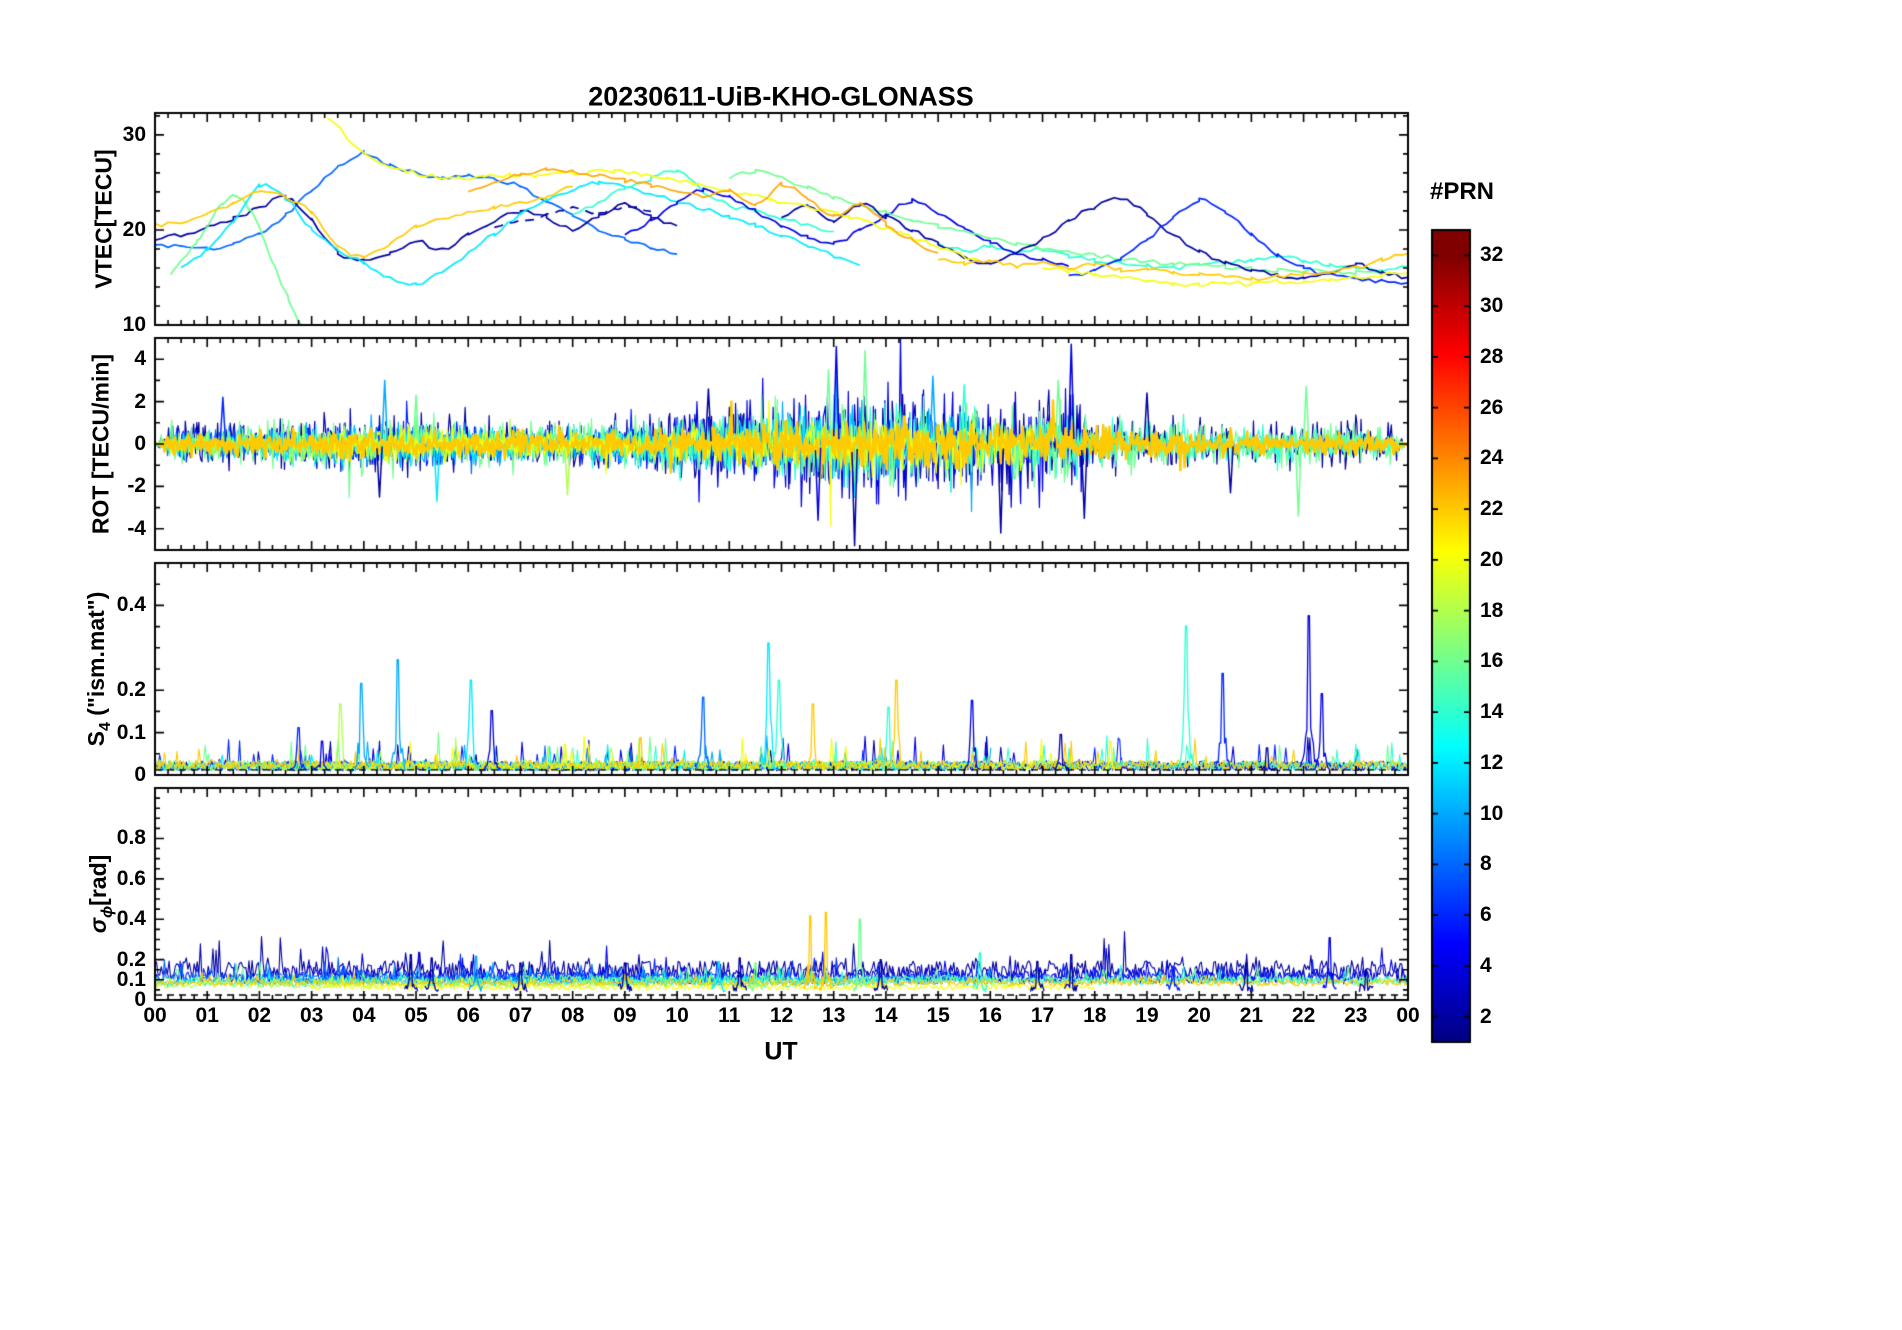 The height and width of the screenshot is (1330, 1902). Describe the element at coordinates (98, 926) in the screenshot. I see `sigma-label-pre: σ` at that location.